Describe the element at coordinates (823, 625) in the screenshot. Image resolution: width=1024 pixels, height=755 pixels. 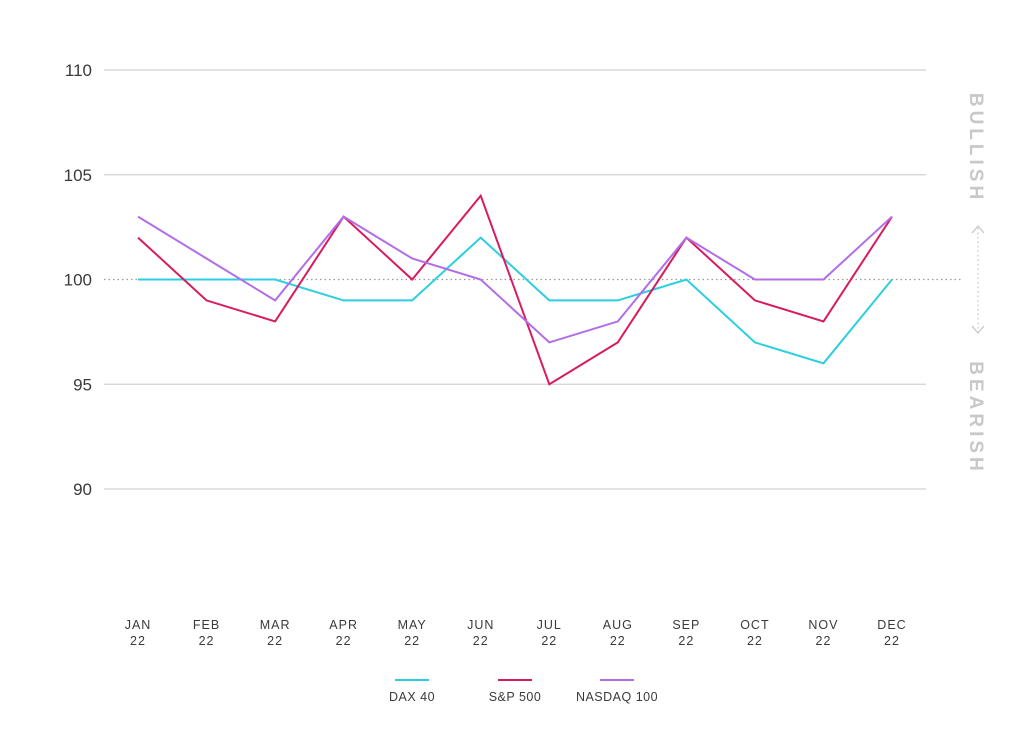
I see `x-tick-month-nov: NOV` at that location.